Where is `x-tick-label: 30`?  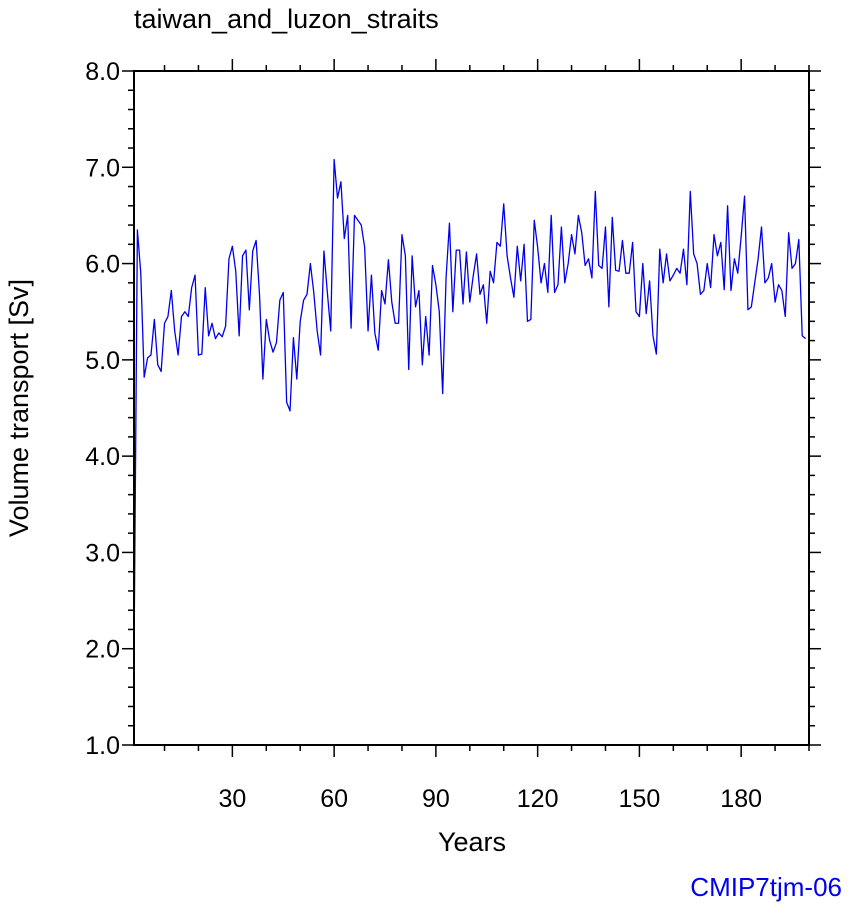
x-tick-label: 30 is located at coordinates (232, 799).